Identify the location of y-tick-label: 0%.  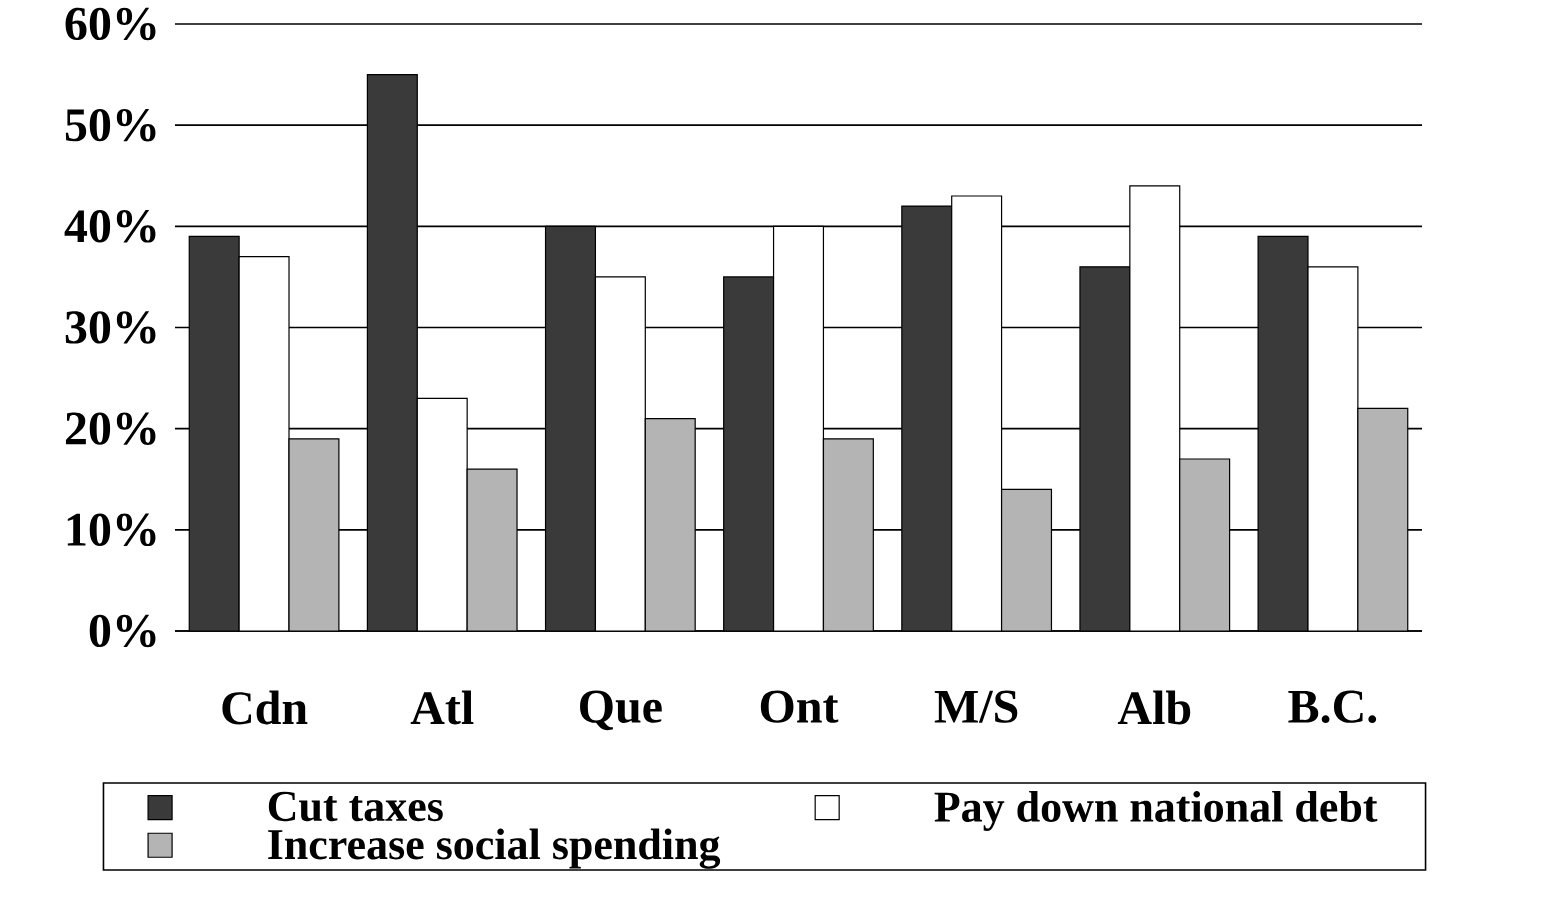
(122, 631).